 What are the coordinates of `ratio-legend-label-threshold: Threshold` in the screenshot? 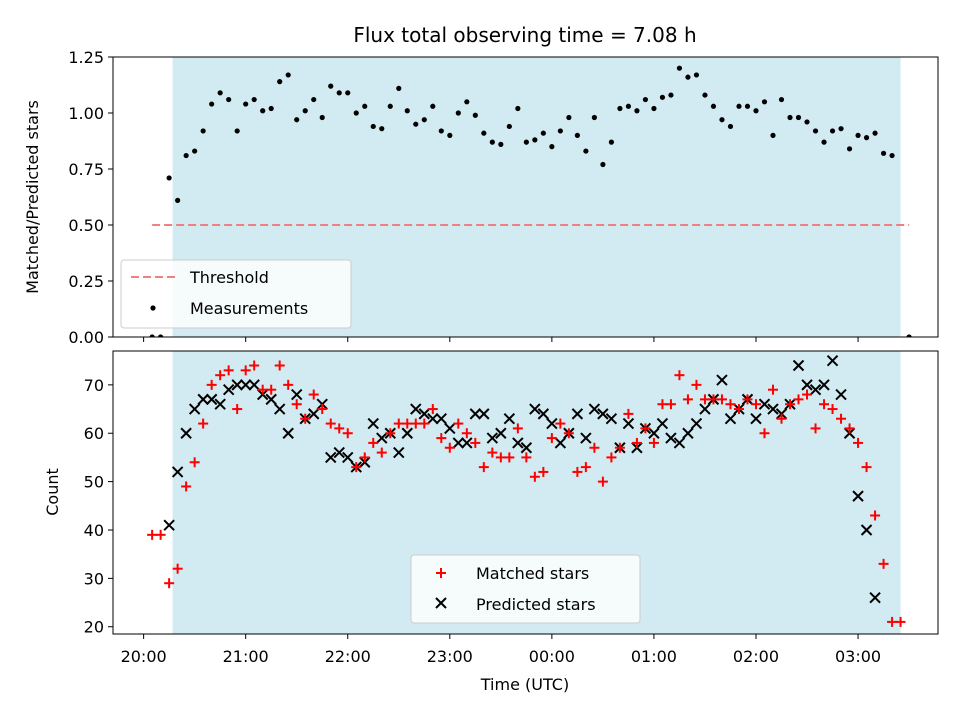 It's located at (229, 277).